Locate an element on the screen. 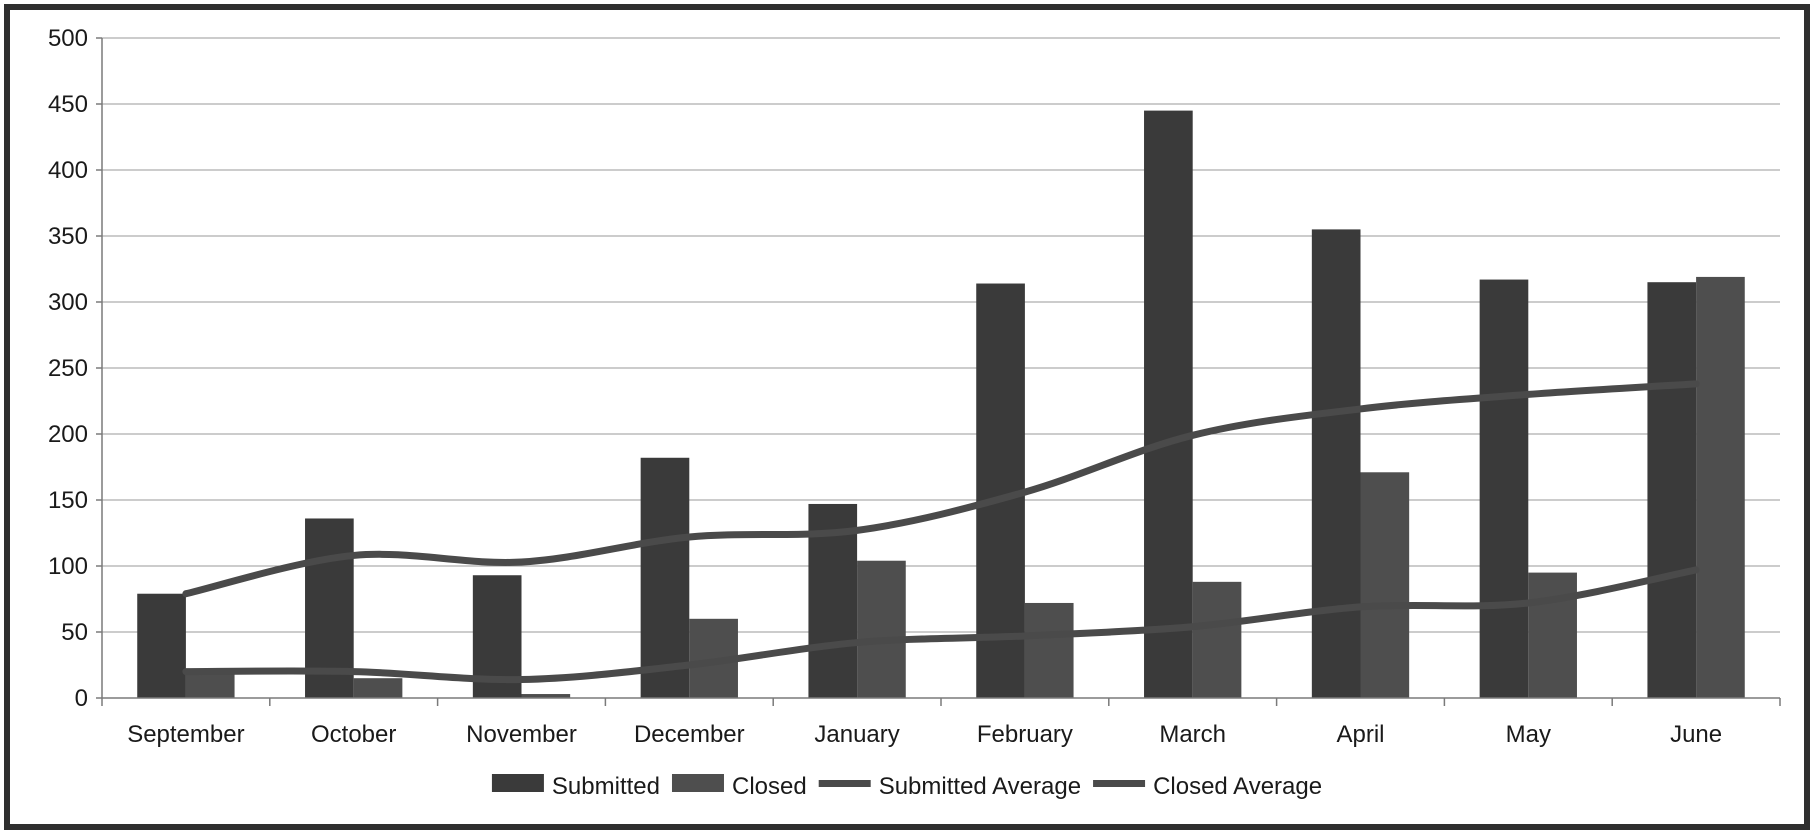  y-tick-label: 450 is located at coordinates (68, 104).